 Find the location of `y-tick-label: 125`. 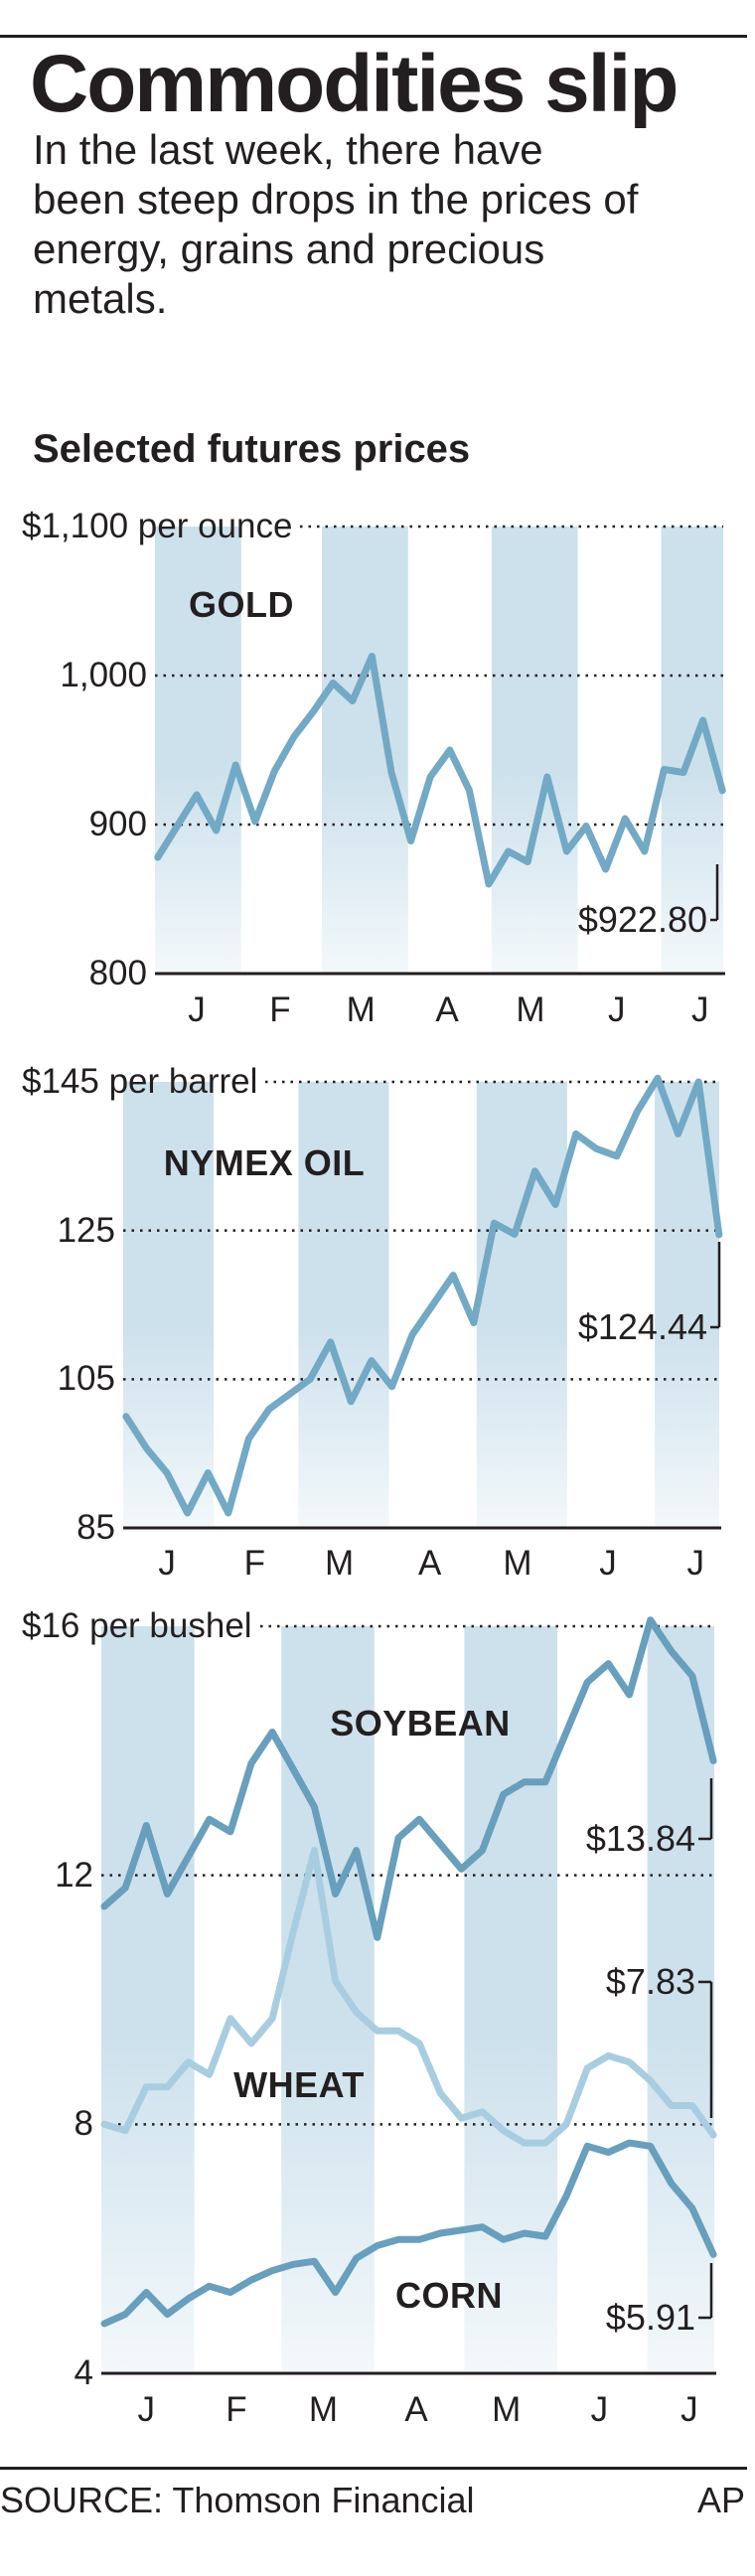

y-tick-label: 125 is located at coordinates (86, 1230).